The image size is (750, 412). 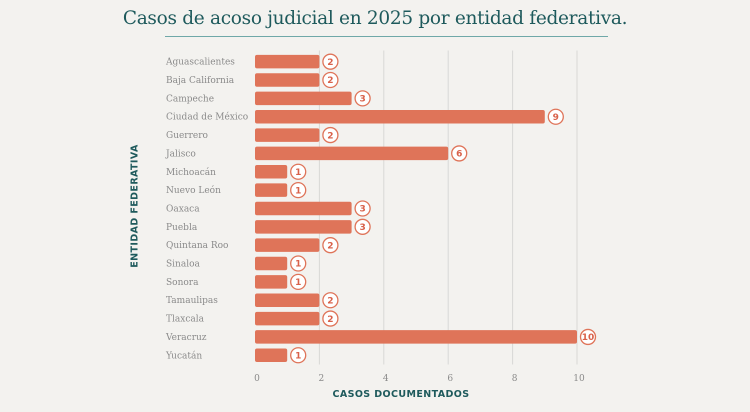 I want to click on category-label: Aguascalientes, so click(x=200, y=63).